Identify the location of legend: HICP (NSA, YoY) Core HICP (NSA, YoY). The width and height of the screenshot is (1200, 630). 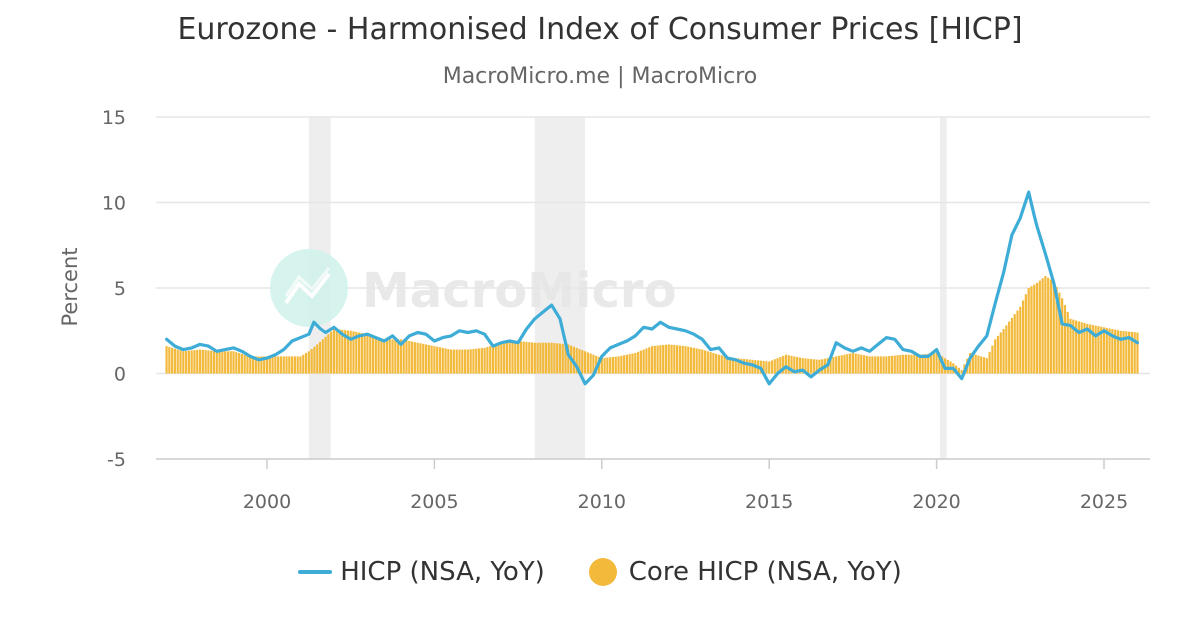
(600, 572).